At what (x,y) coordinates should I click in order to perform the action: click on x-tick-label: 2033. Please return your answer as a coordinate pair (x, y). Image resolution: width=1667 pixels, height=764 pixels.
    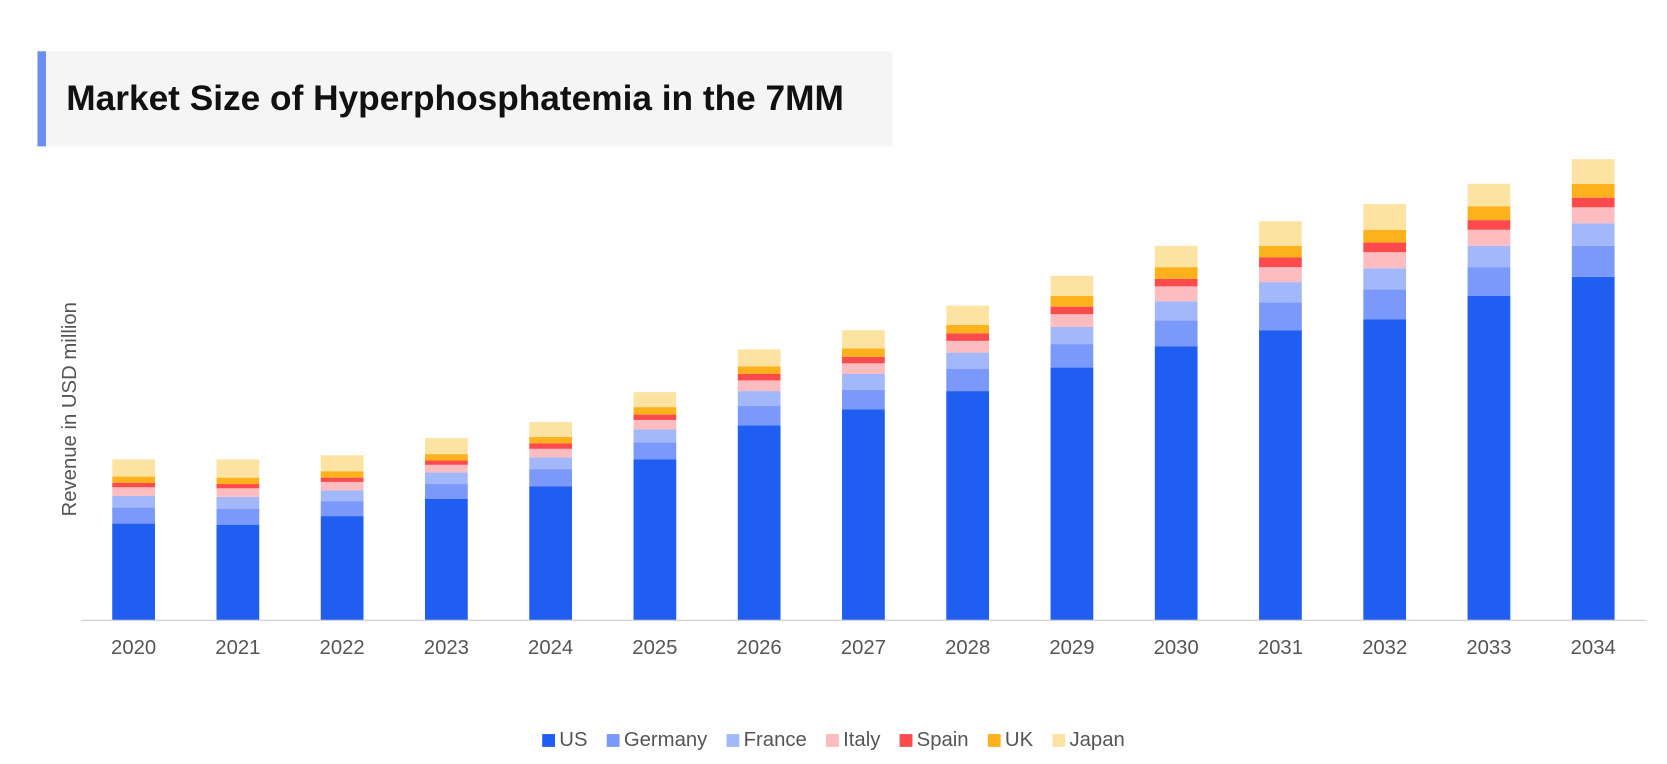
    Looking at the image, I should click on (1488, 648).